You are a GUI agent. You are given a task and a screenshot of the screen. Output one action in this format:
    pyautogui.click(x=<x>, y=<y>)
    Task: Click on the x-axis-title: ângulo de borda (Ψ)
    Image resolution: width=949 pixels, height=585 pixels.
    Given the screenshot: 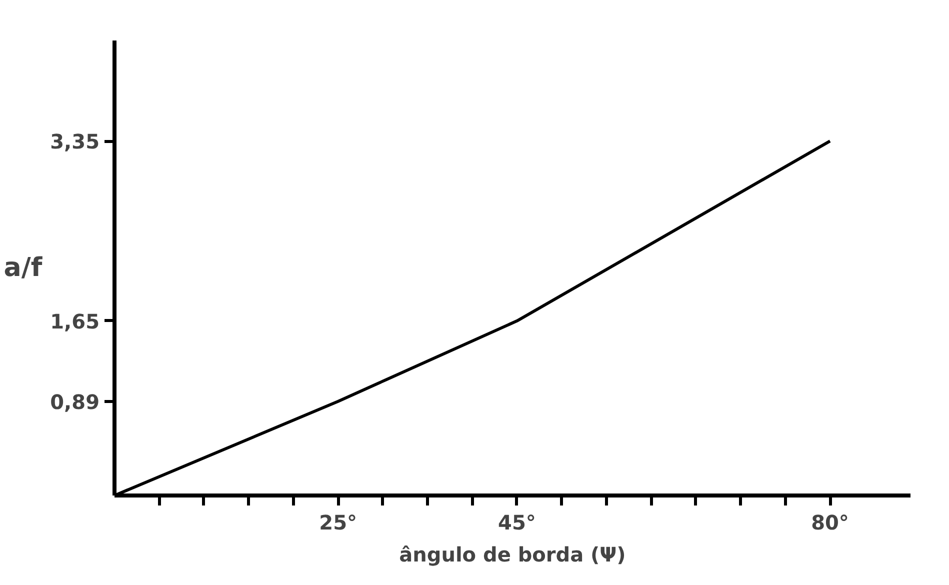 What is the action you would take?
    pyautogui.click(x=512, y=554)
    